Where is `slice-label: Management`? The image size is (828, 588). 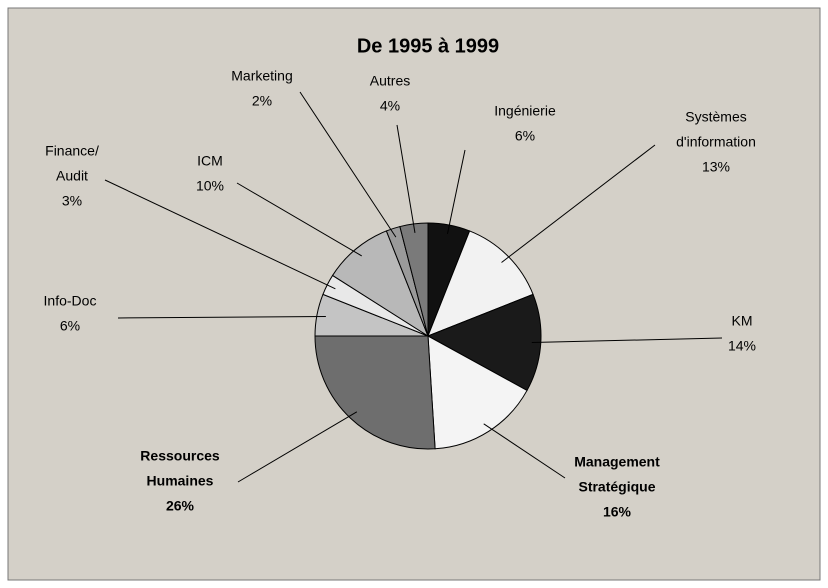 slice-label: Management is located at coordinates (617, 462).